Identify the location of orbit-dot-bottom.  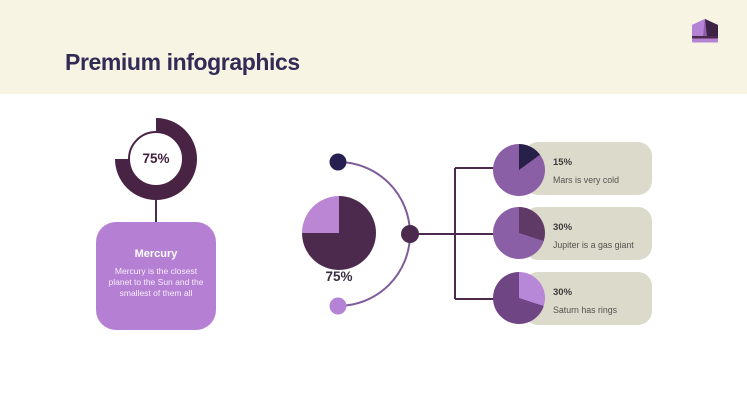
(338, 306).